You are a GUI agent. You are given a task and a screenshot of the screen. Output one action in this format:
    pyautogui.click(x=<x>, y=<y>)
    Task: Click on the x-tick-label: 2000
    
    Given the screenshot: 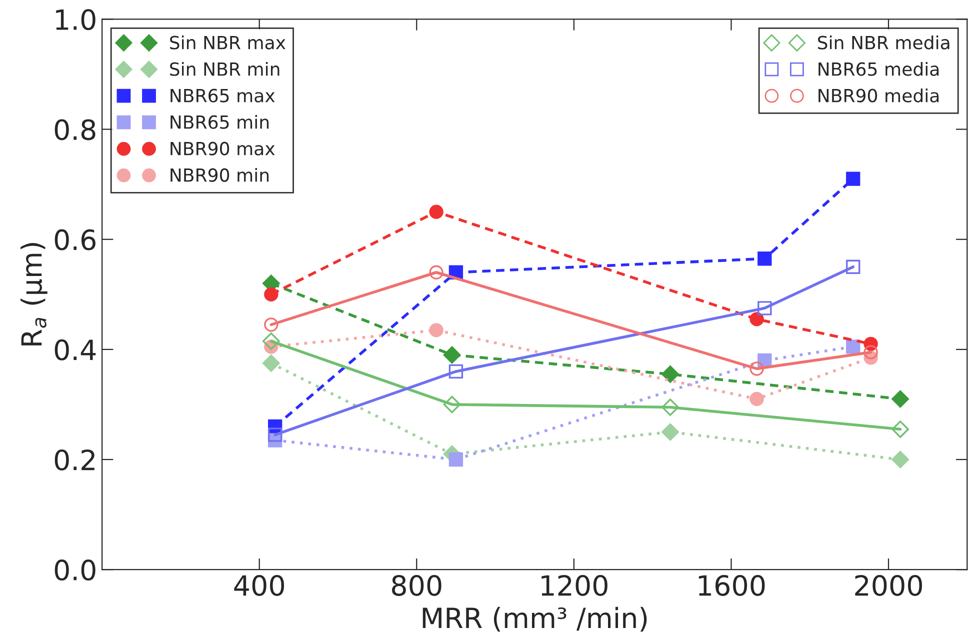 What is the action you would take?
    pyautogui.click(x=888, y=585)
    